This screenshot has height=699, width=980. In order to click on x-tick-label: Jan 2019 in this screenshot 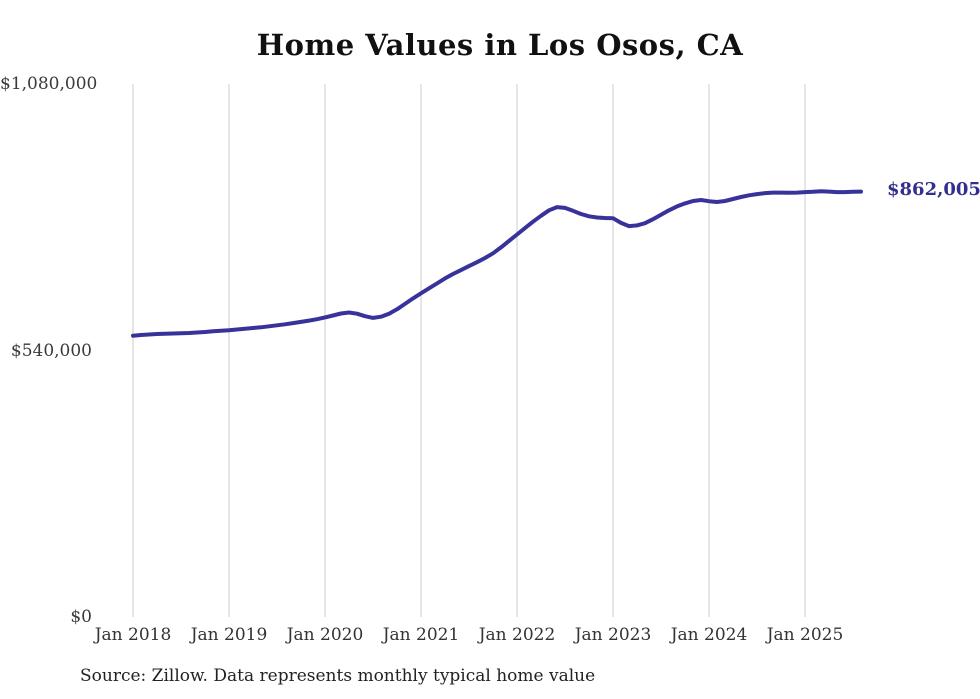, I will do `click(229, 635)`.